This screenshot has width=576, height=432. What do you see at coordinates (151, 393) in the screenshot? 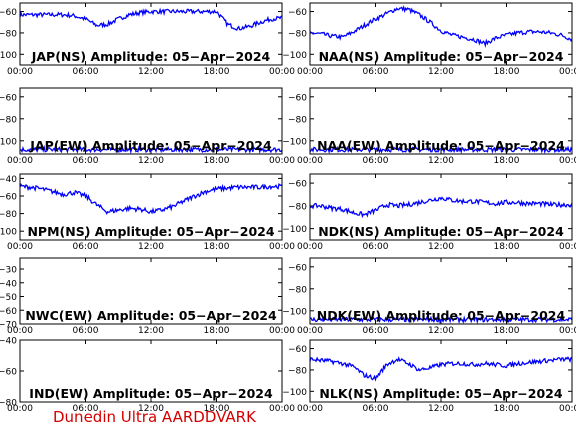
I see `chart-title: IND(EW) Amplitude: 05−Apr−2024` at bounding box center [151, 393].